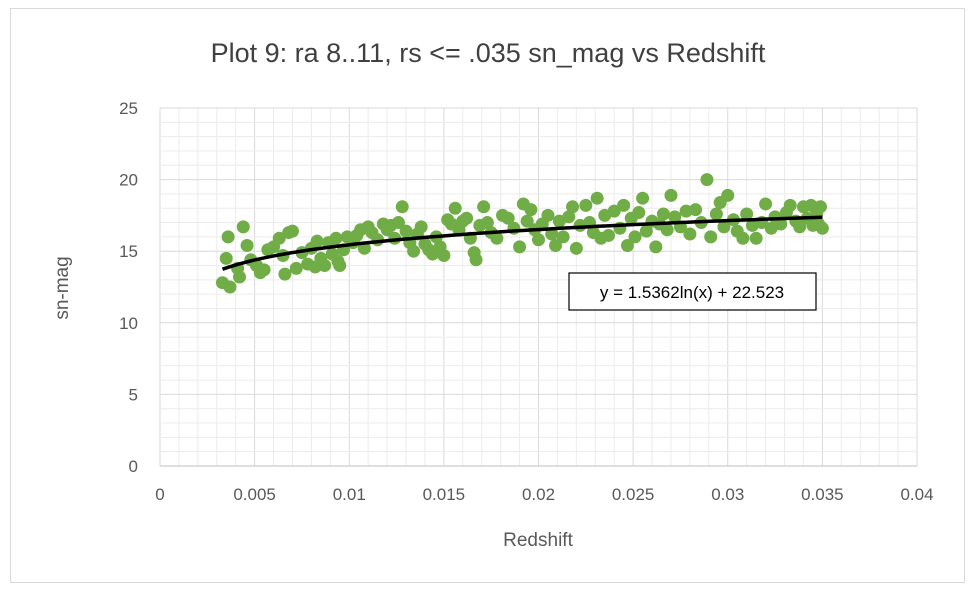 The width and height of the screenshot is (977, 591). What do you see at coordinates (133, 466) in the screenshot?
I see `y-tick-label: 0` at bounding box center [133, 466].